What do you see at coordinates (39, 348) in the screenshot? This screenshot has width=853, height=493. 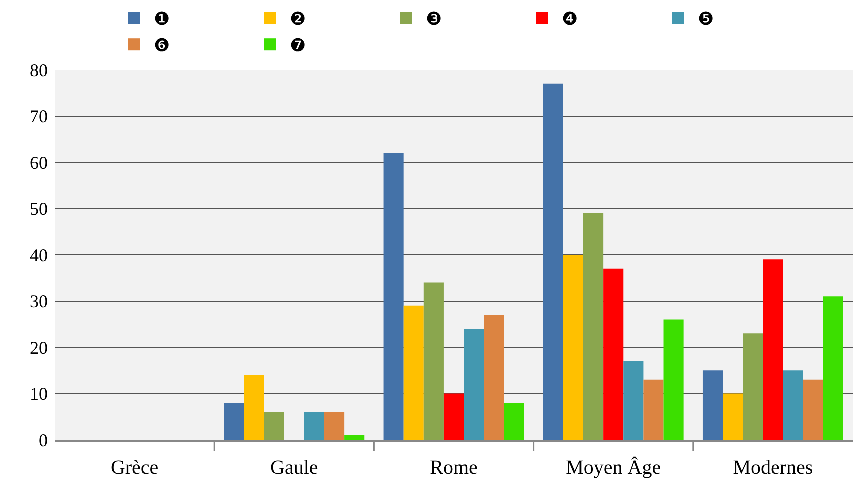 I see `y-tick-label: 20` at bounding box center [39, 348].